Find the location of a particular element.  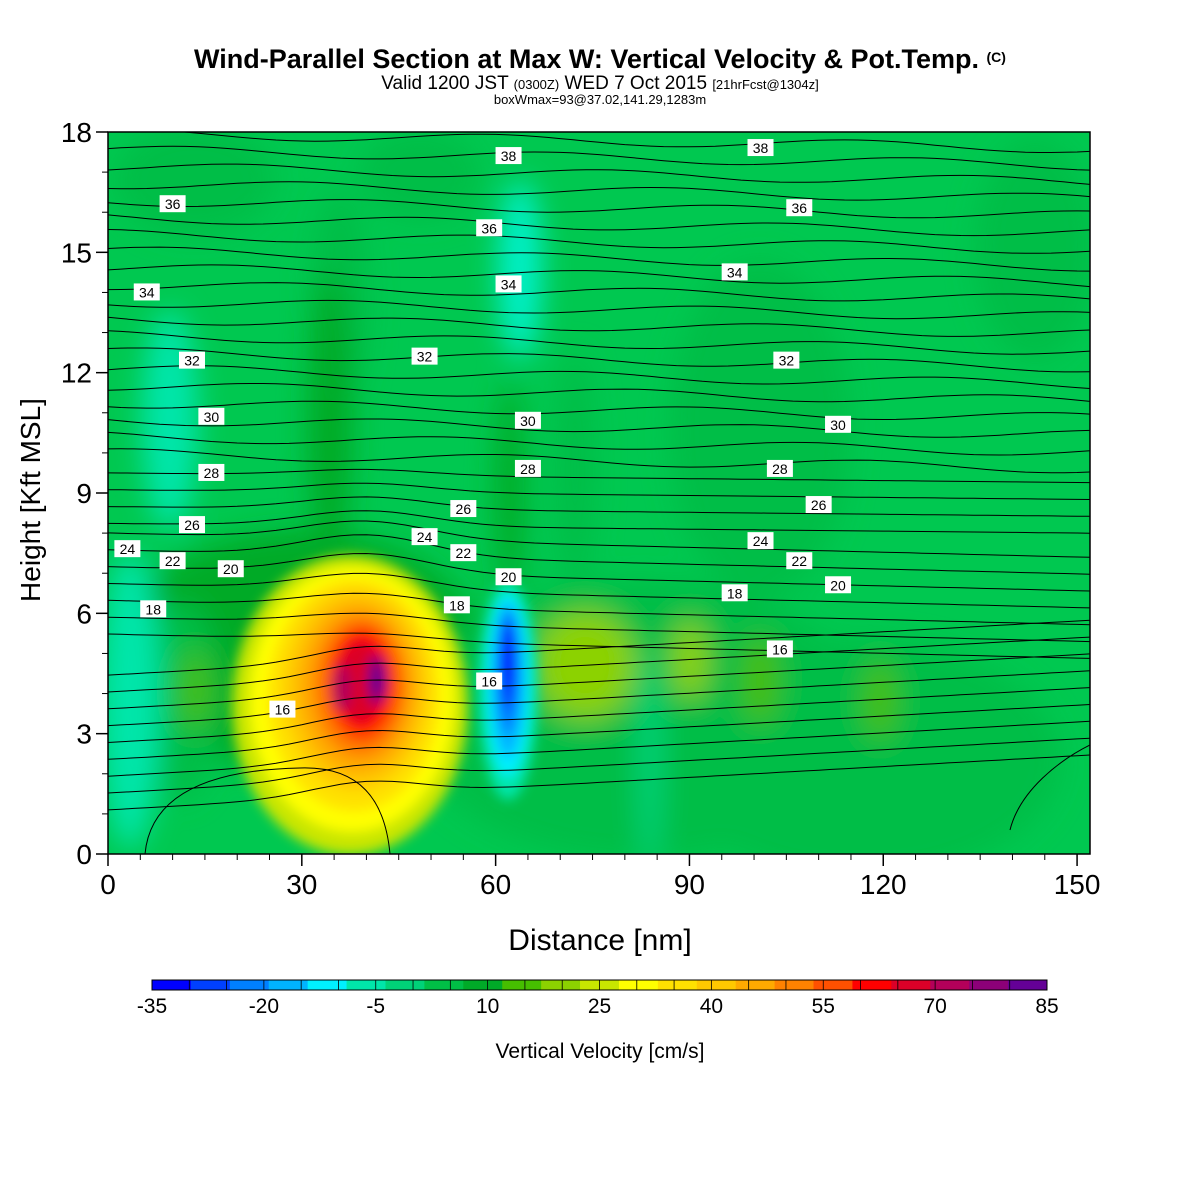

y-tick-label: 18 is located at coordinates (76, 132).